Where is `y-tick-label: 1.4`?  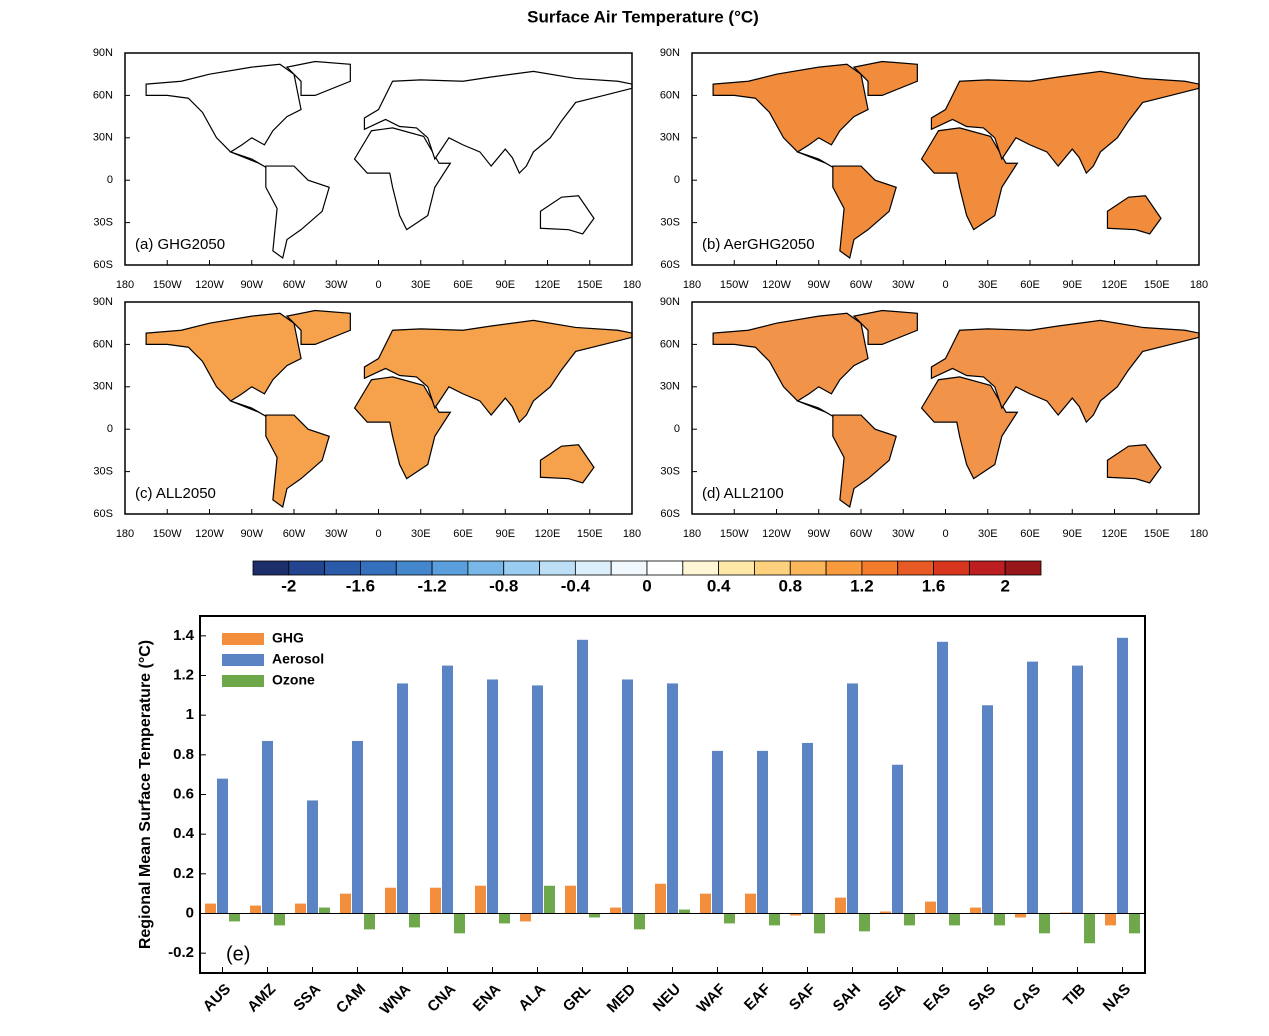
y-tick-label: 1.4 is located at coordinates (184, 635).